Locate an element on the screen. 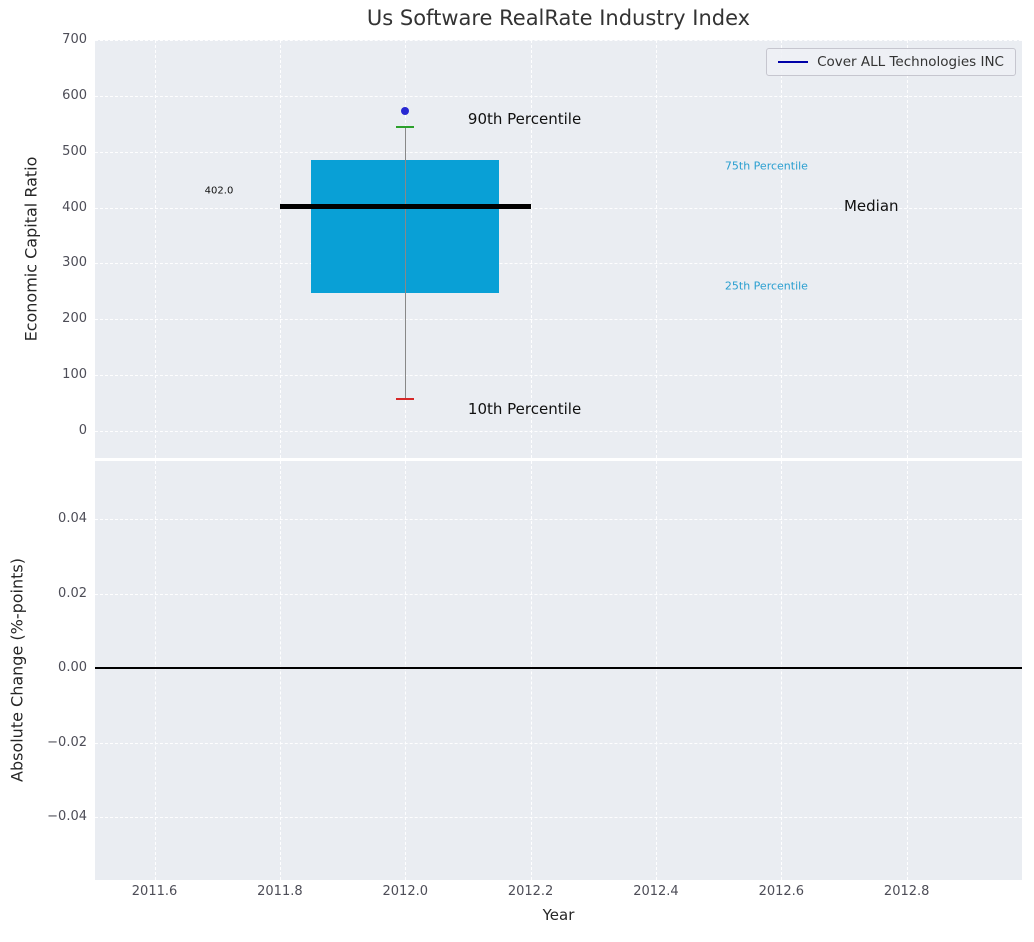 This screenshot has height=942, width=1034. y-tick-label: 0.02 is located at coordinates (72, 593).